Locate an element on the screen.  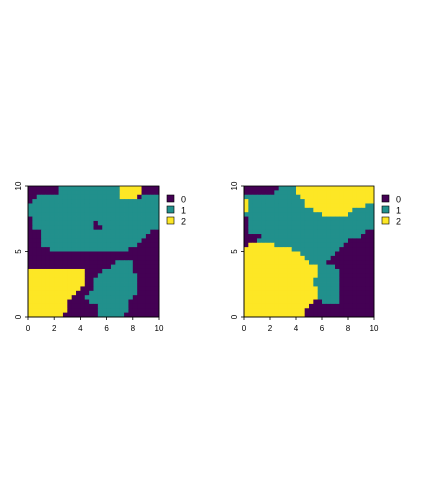
legend-label: 0 is located at coordinates (183, 200).